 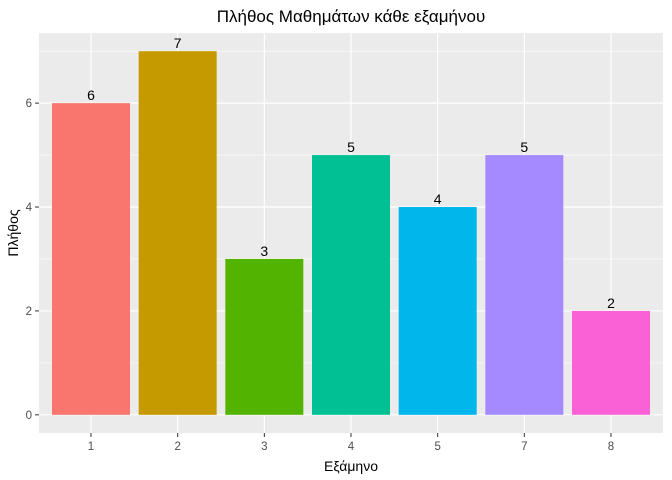 I want to click on x-tick-label: 4, so click(x=351, y=447).